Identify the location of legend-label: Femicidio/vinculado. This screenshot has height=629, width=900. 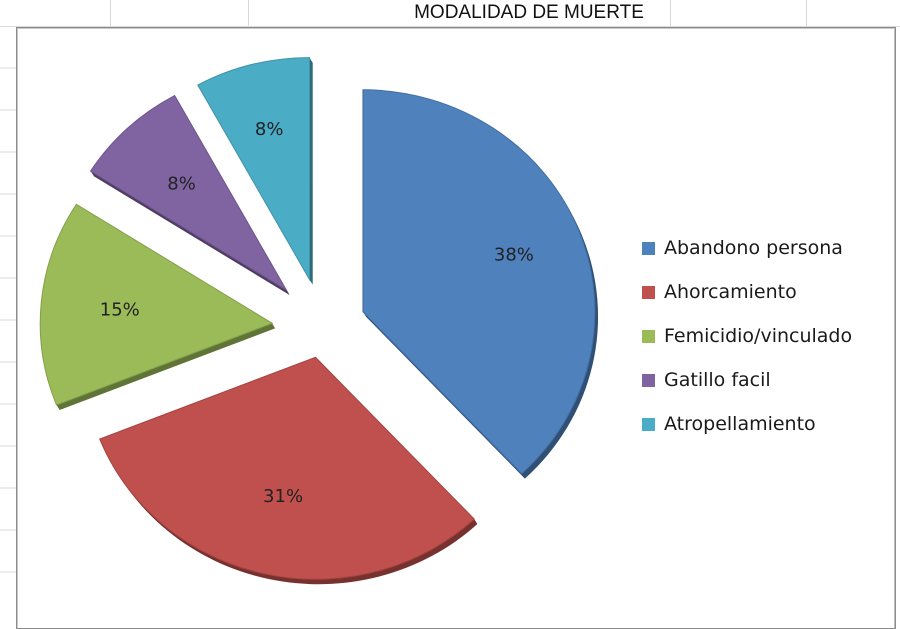
(758, 336).